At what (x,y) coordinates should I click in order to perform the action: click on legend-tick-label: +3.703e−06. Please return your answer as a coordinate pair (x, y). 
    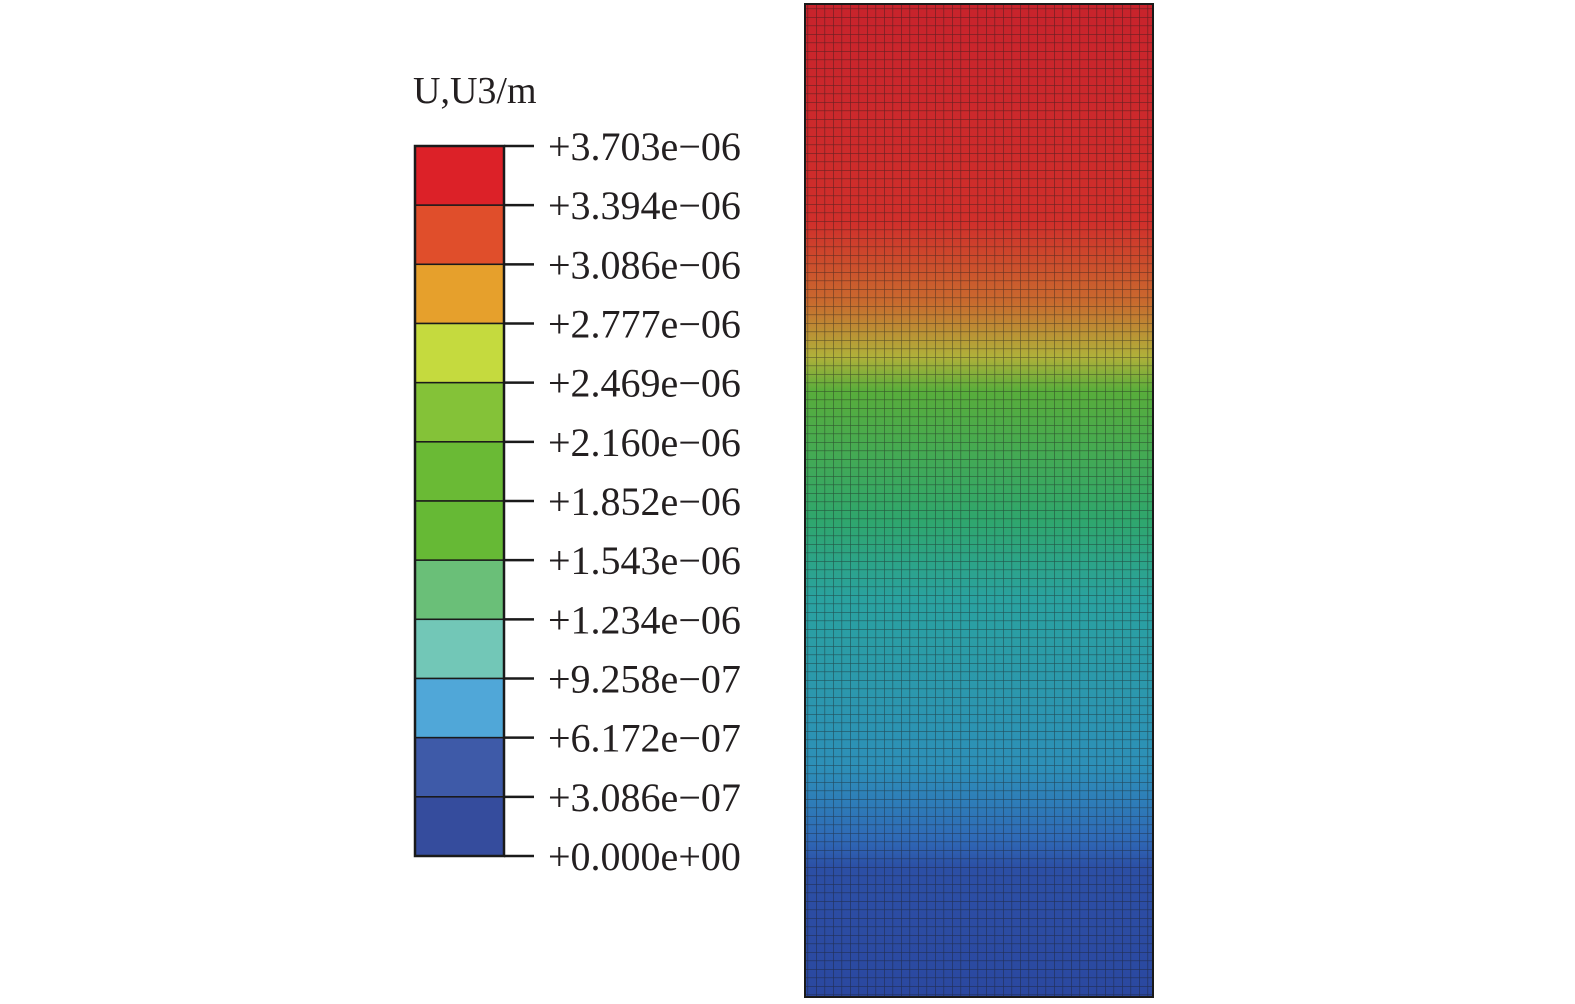
    Looking at the image, I should click on (644, 146).